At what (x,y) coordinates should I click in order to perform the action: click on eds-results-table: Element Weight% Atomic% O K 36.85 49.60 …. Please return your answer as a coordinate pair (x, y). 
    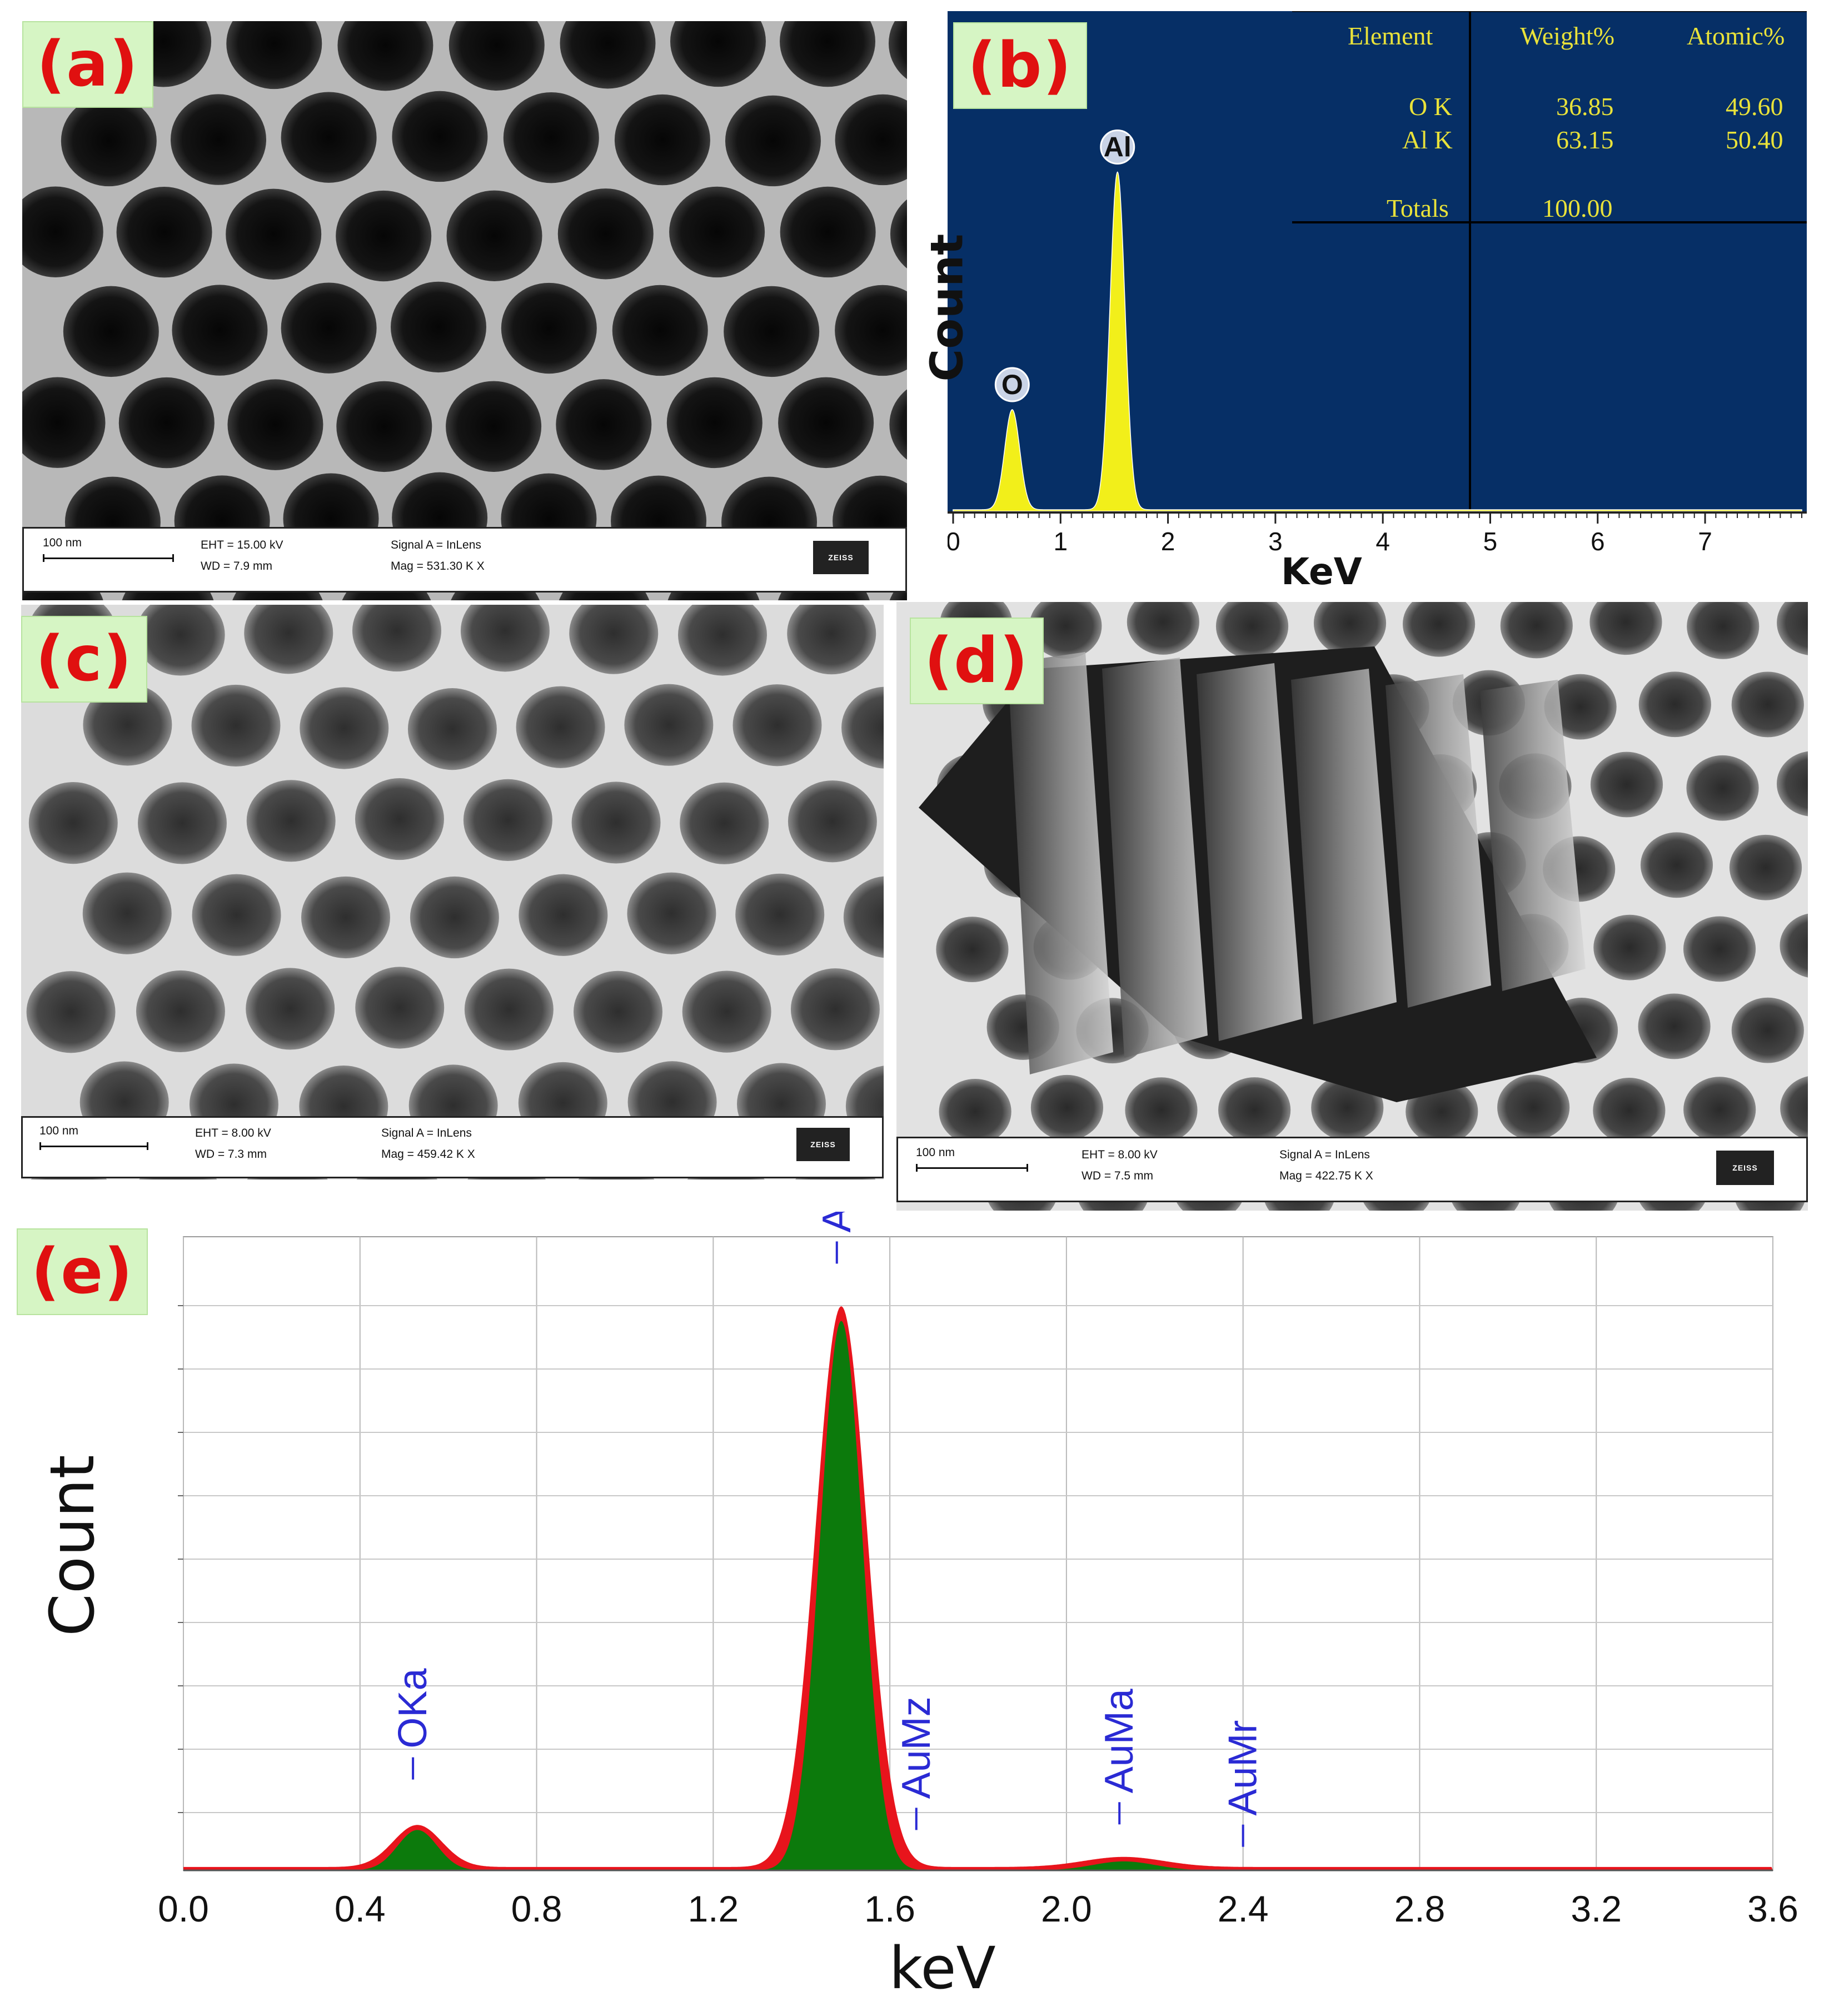
    Looking at the image, I should click on (1377, 128).